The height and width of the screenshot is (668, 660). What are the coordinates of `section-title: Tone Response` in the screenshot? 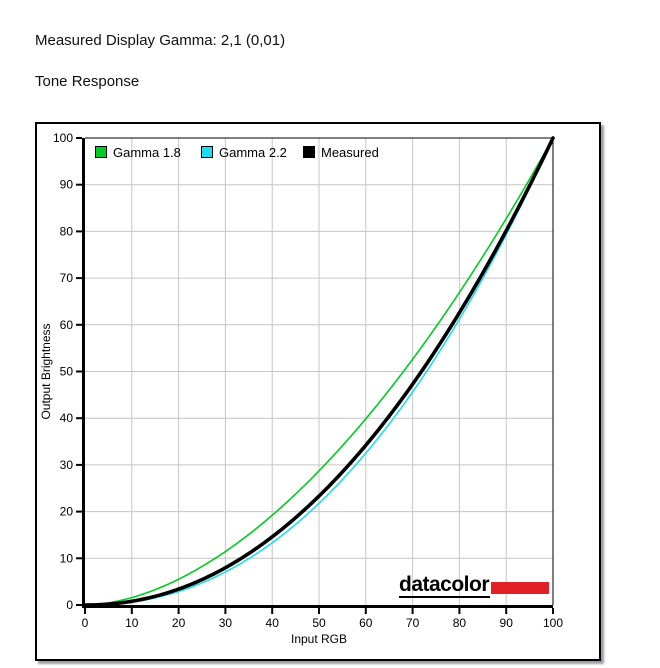 It's located at (87, 81).